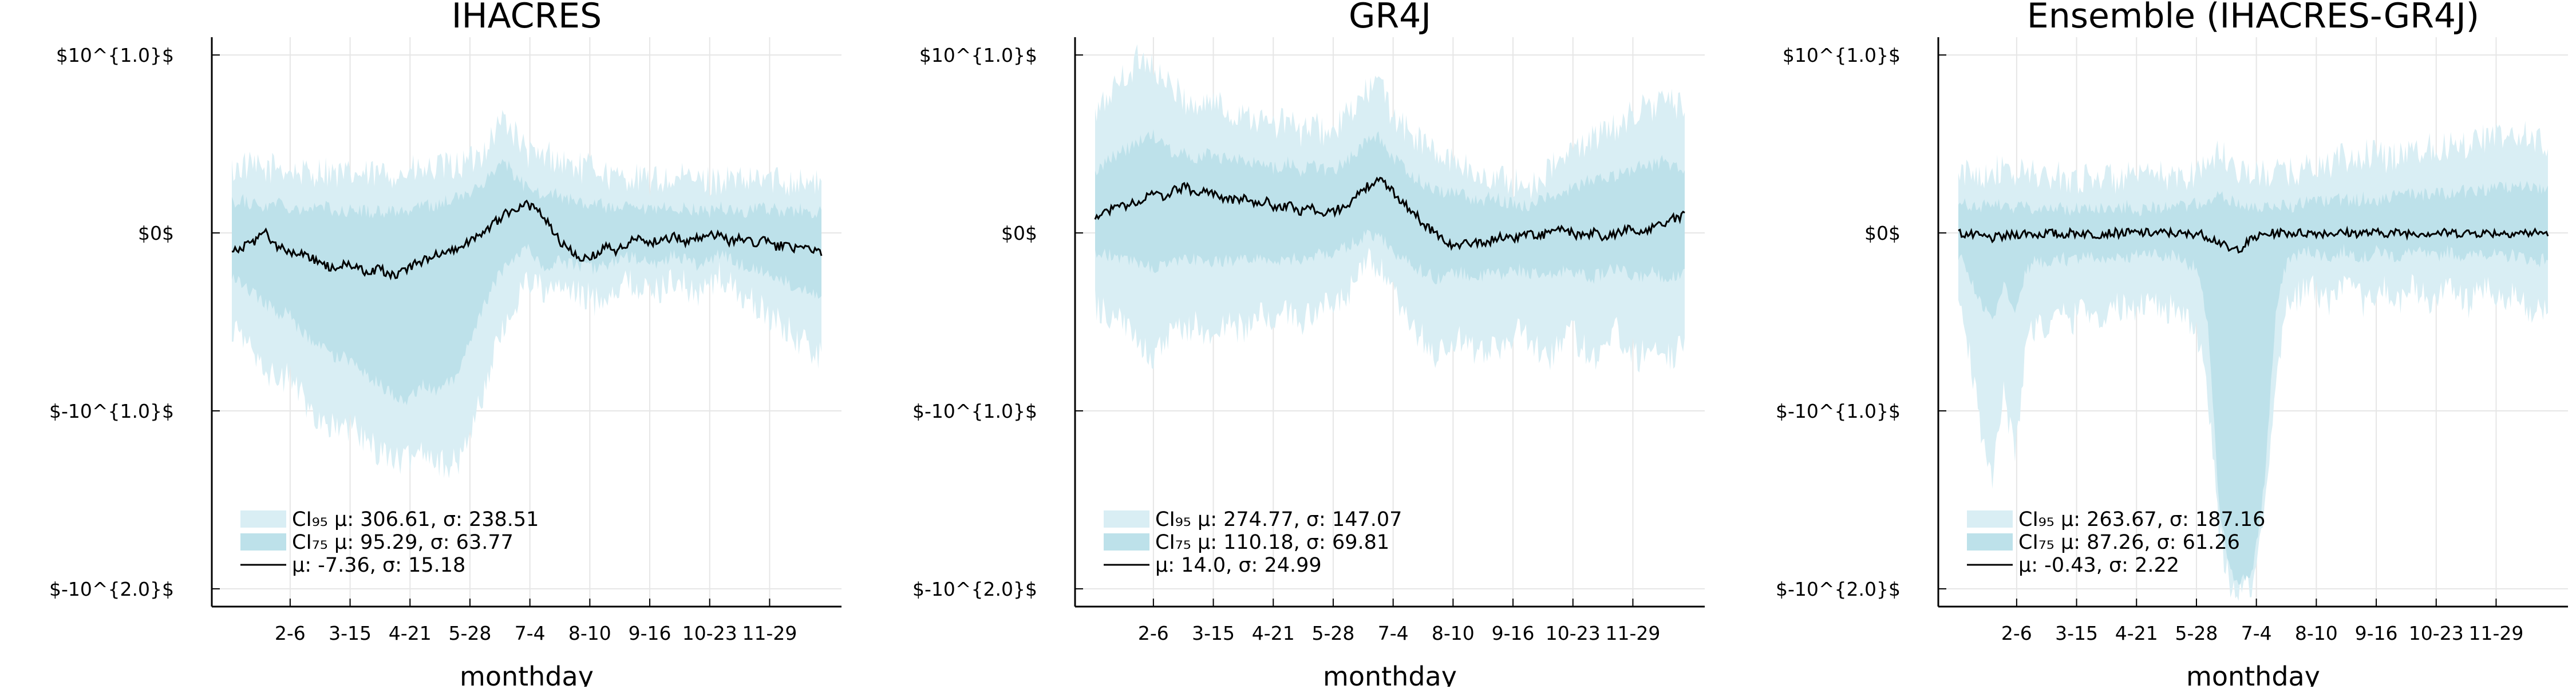 This screenshot has height=689, width=2576. I want to click on legend-label: CI₇₅ μ: 87.26, σ: 61.26, so click(2129, 542).